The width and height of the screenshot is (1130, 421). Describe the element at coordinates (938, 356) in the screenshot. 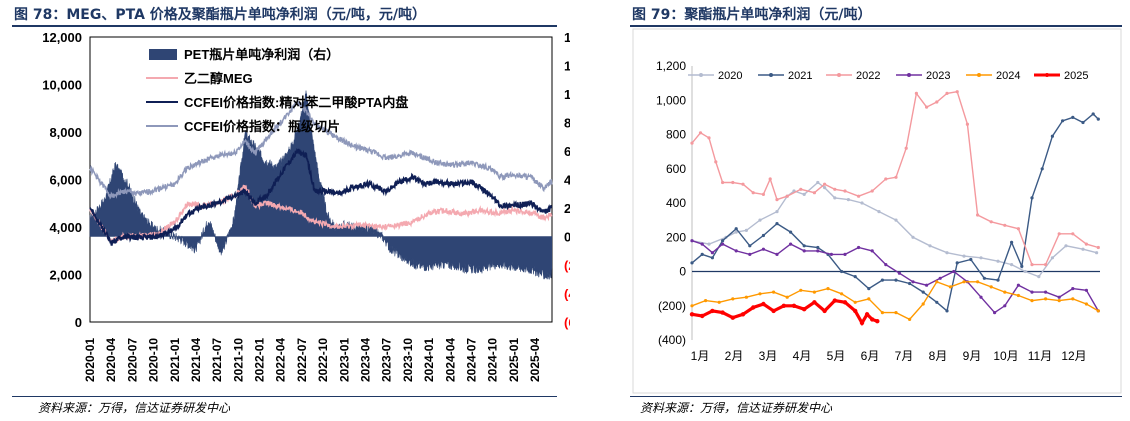

I see `x-tick-label: 8月` at that location.